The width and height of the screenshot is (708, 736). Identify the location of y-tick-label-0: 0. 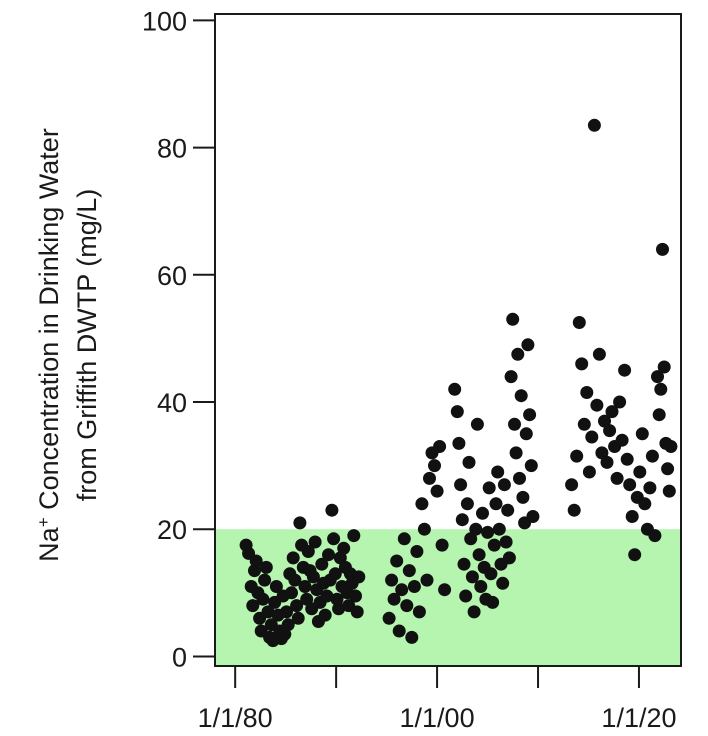
(179, 657).